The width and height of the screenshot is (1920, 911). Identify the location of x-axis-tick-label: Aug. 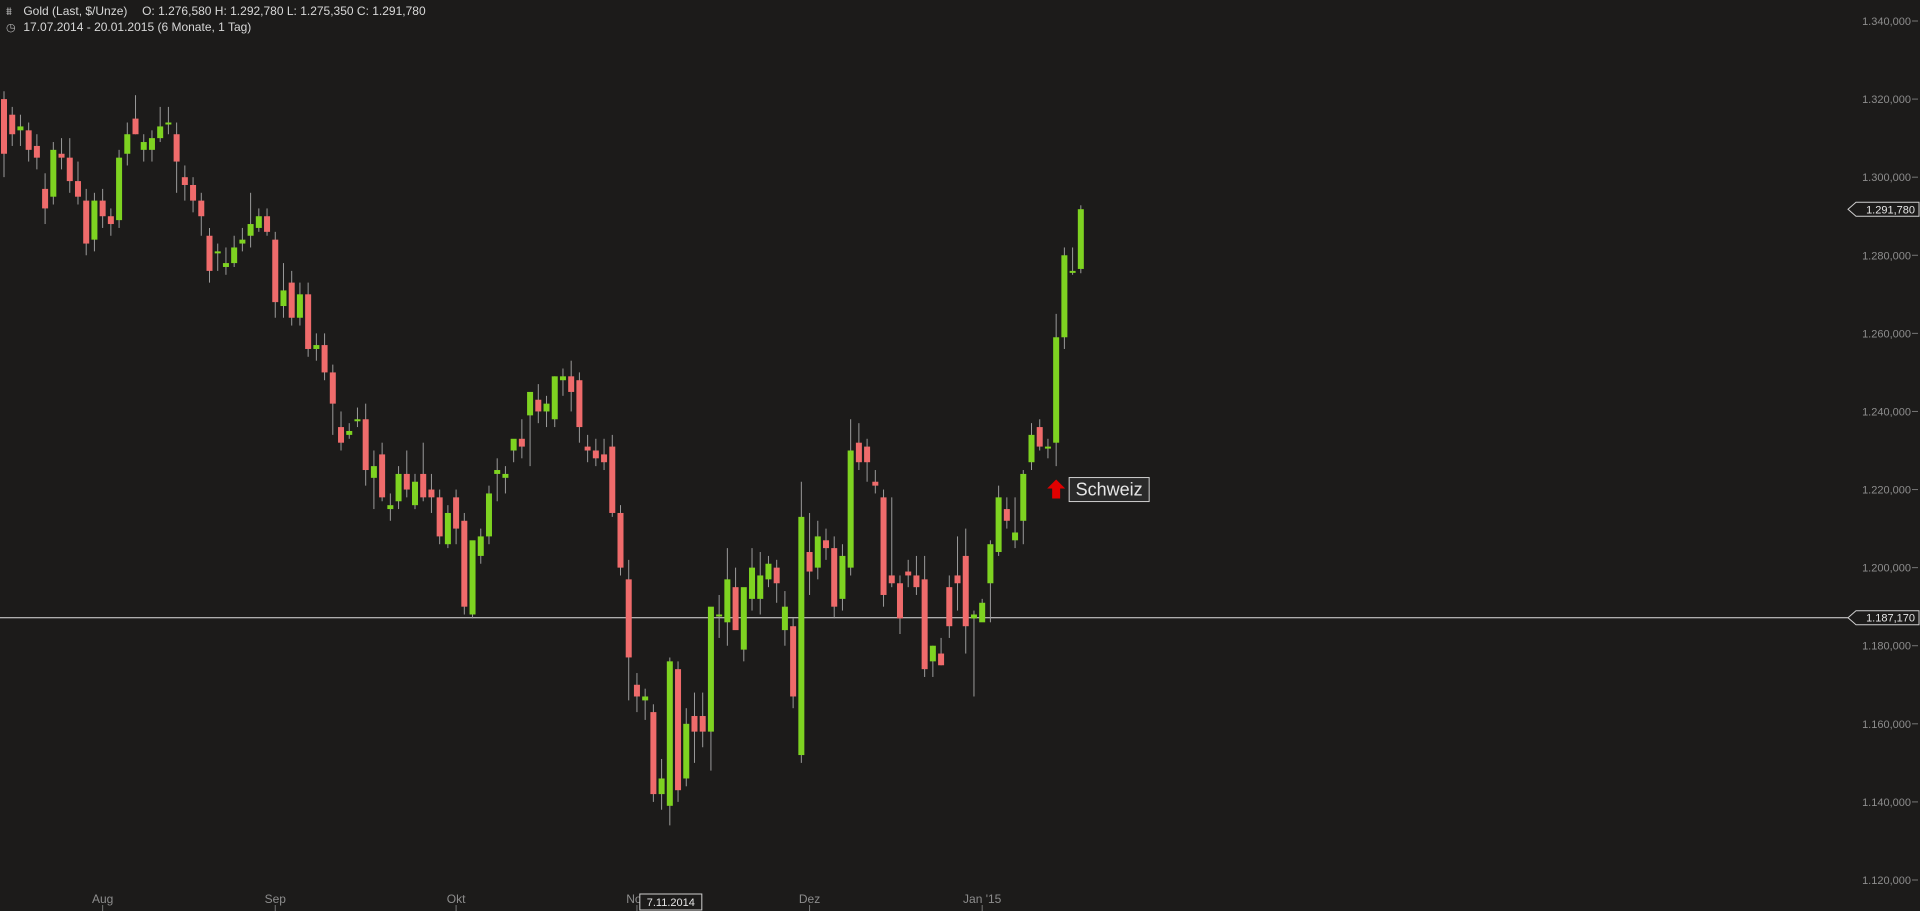
(102, 899).